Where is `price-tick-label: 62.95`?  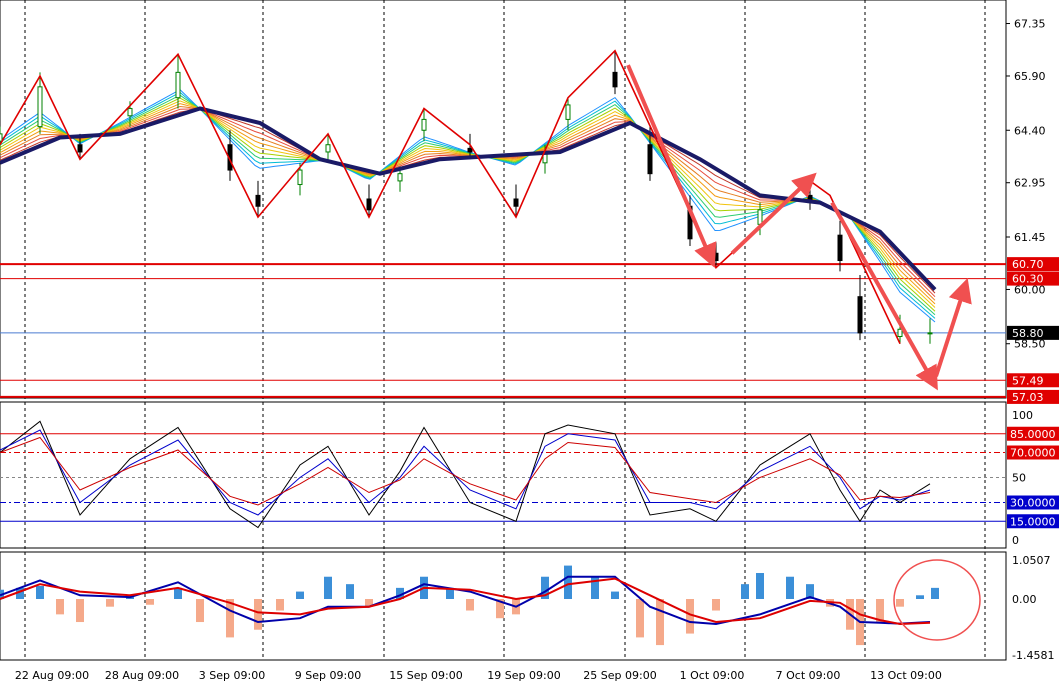
price-tick-label: 62.95 is located at coordinates (1030, 183).